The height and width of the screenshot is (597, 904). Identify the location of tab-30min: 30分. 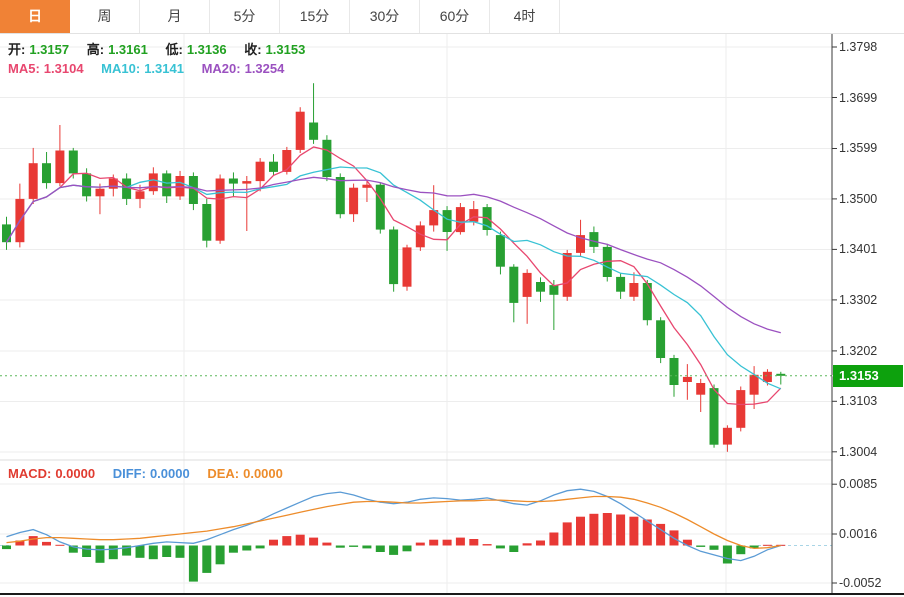
(385, 16).